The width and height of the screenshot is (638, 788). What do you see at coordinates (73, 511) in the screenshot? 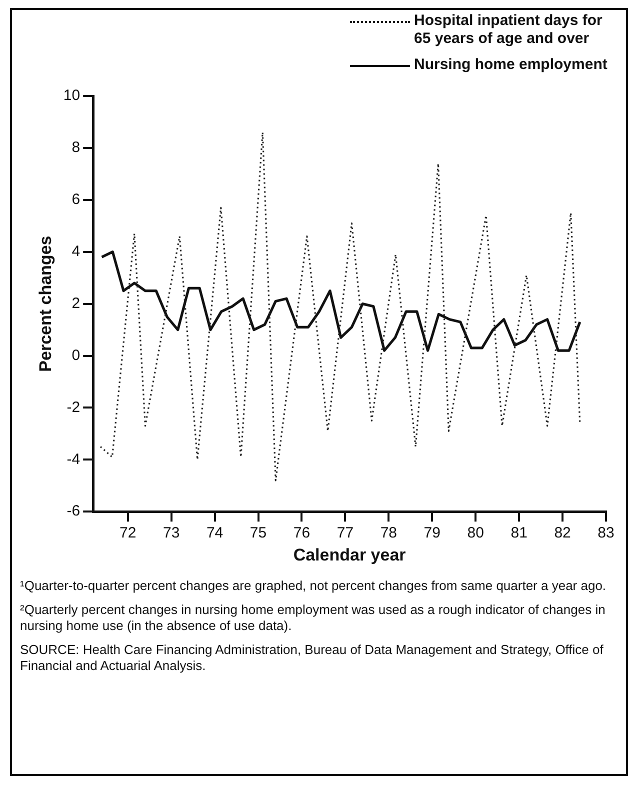
I see `y-tick-label: -6` at bounding box center [73, 511].